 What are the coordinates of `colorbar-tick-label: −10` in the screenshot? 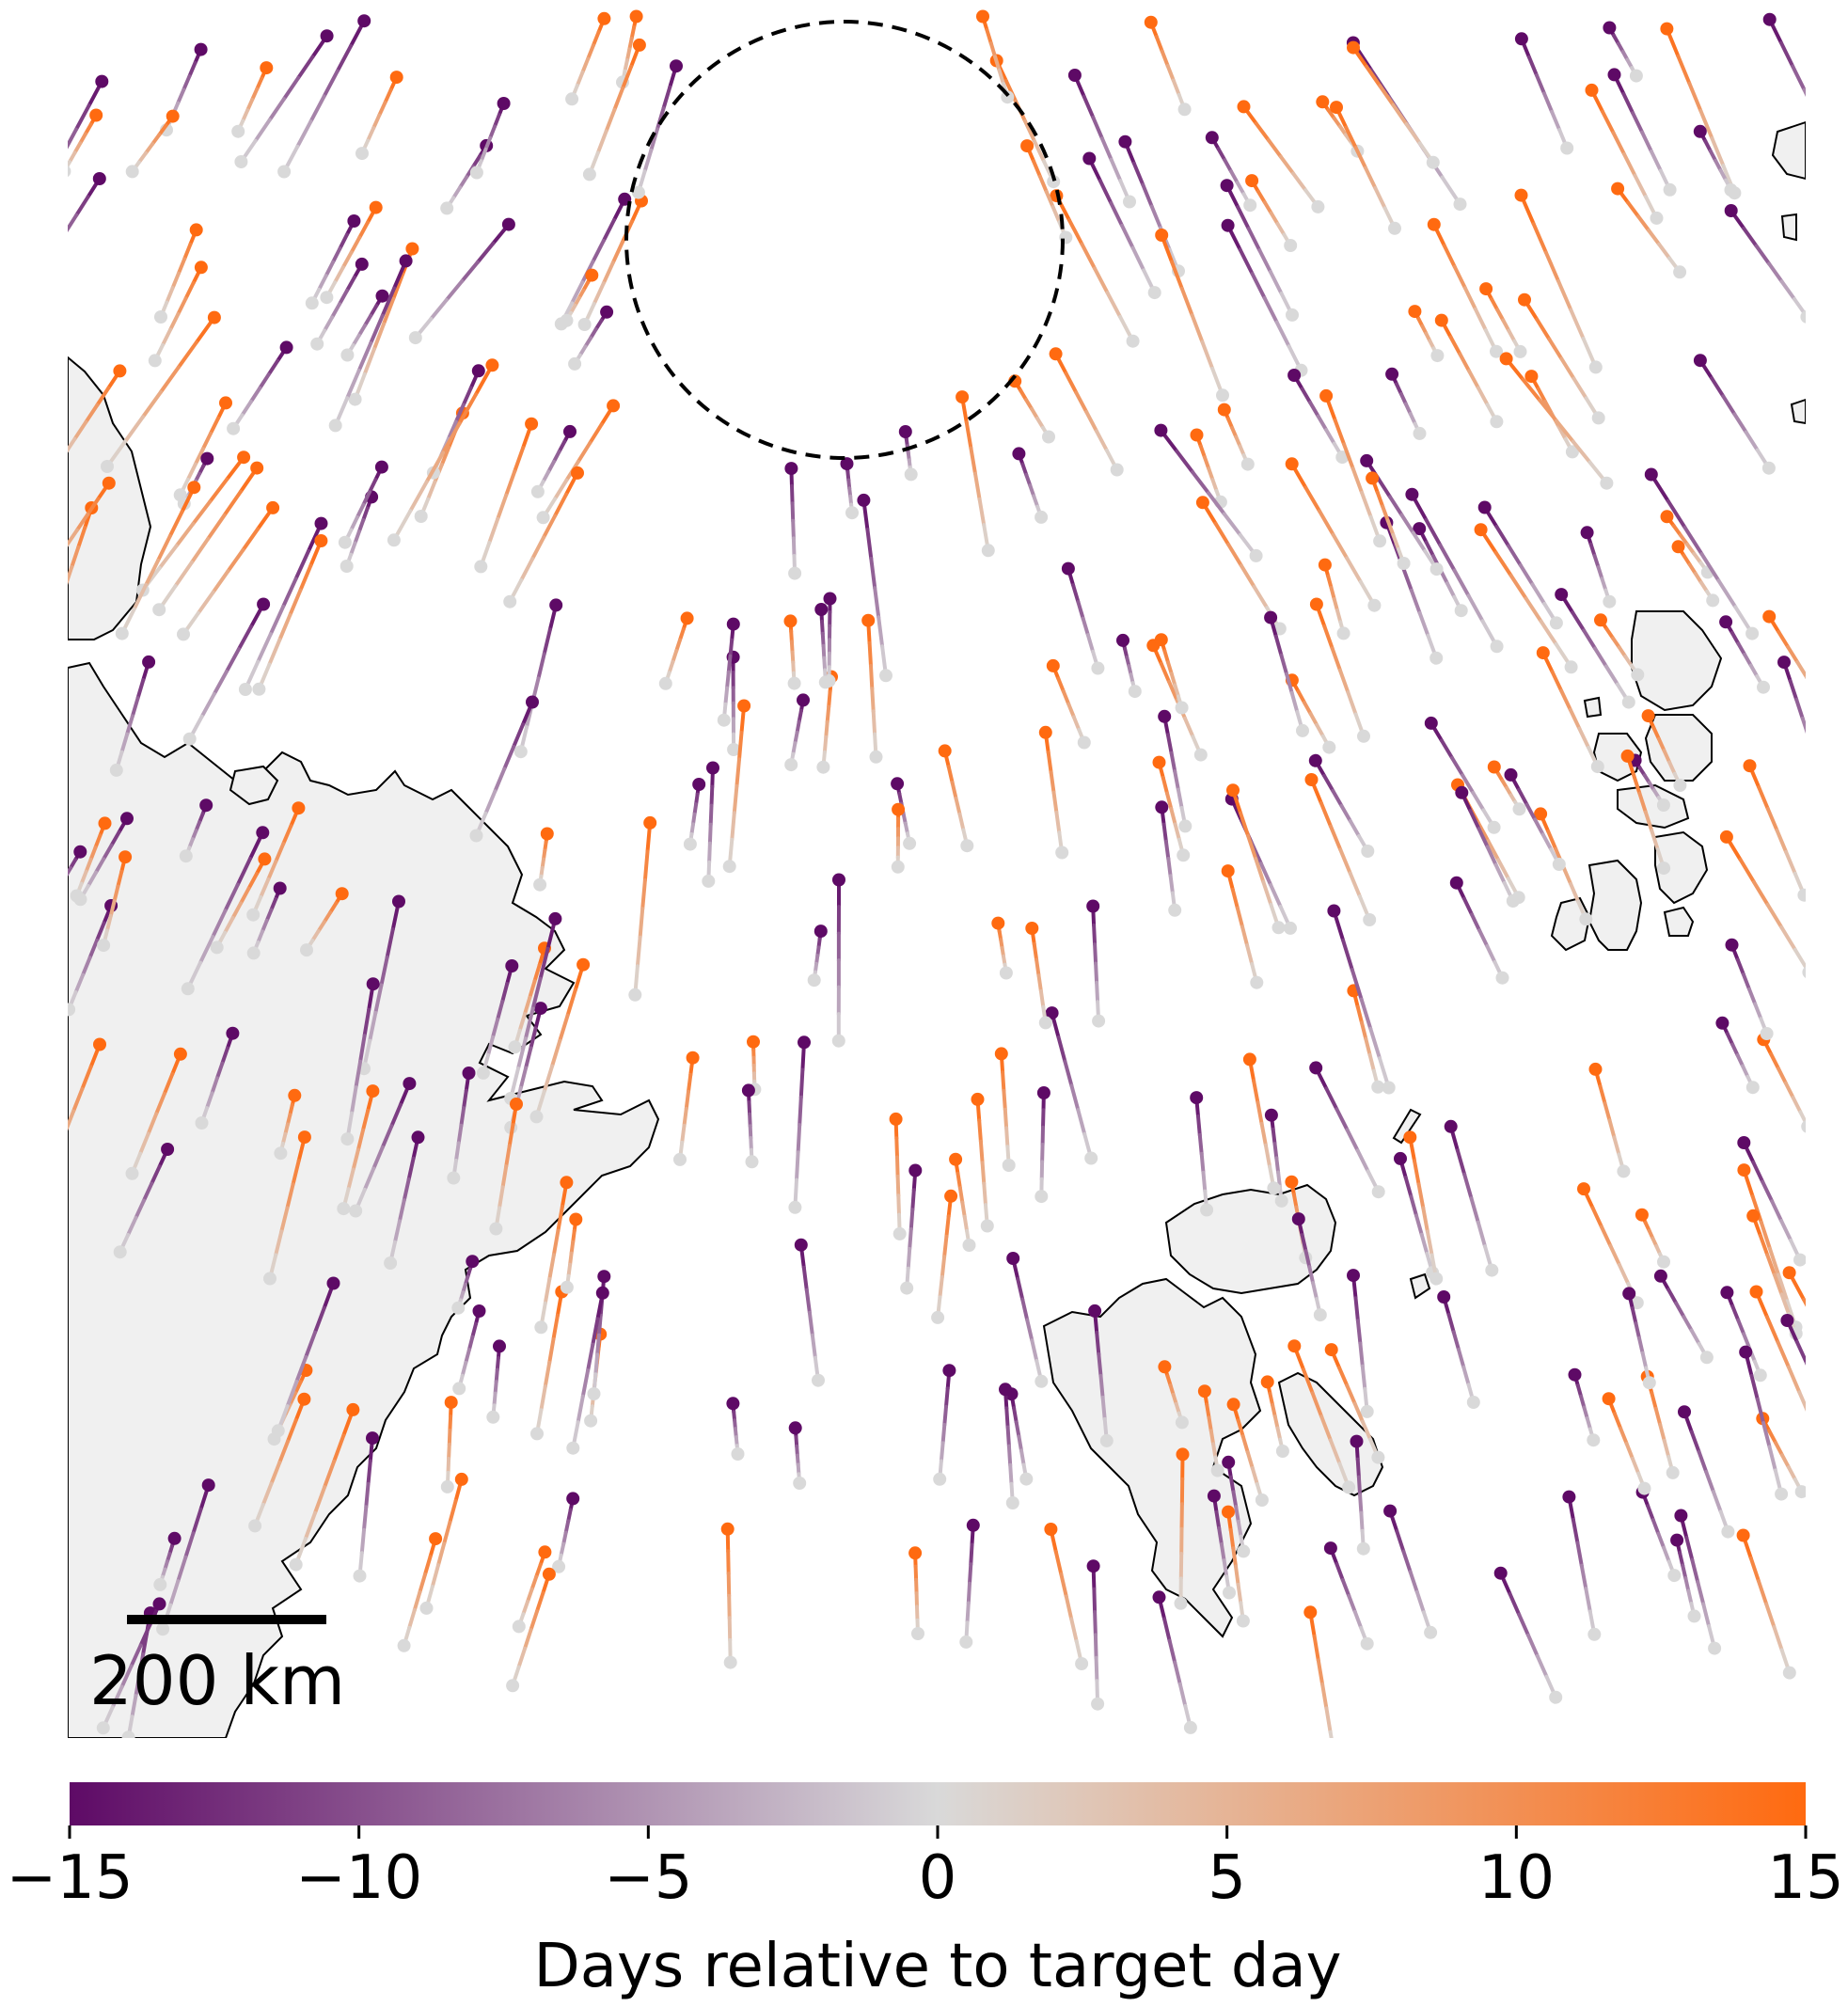 It's located at (358, 1878).